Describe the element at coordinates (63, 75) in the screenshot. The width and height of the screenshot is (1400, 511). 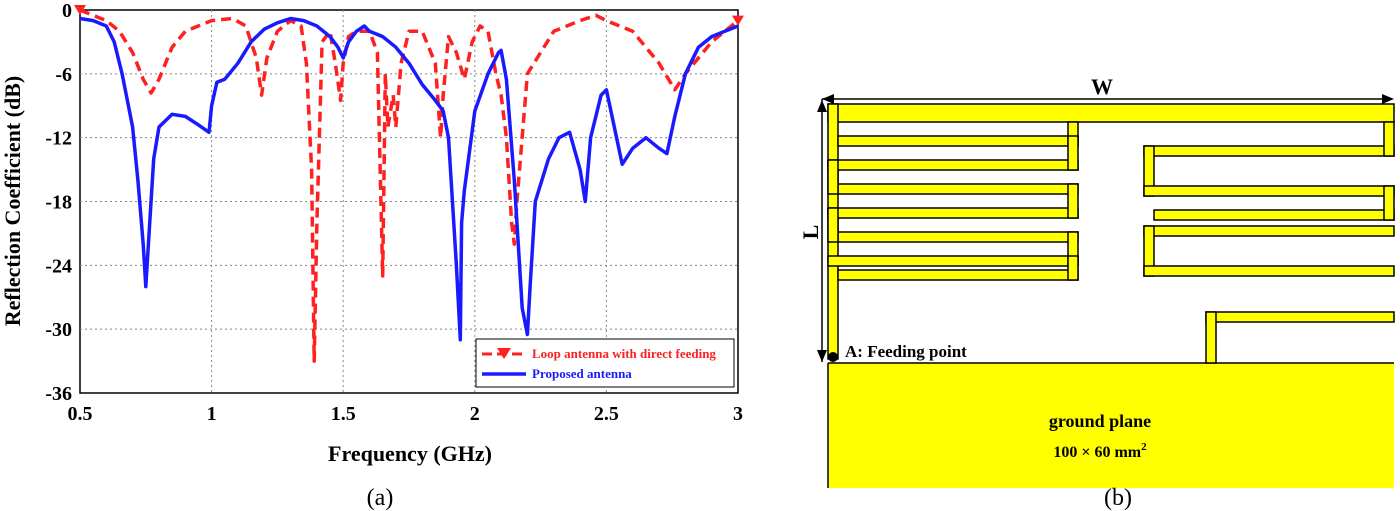
I see `y-tick-label: -6` at that location.